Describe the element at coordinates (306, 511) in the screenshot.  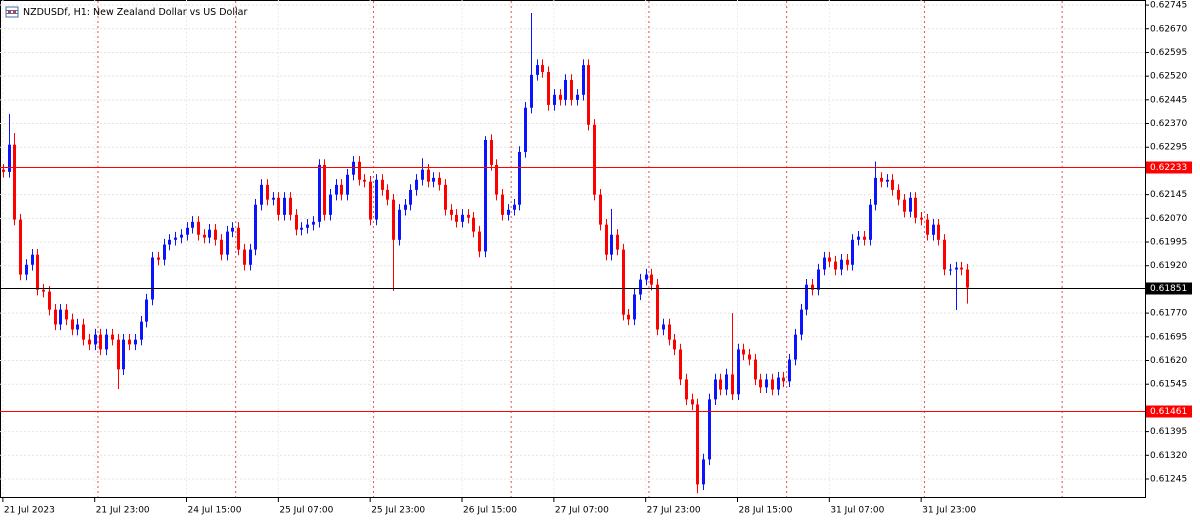
I see `x-tick-label: 25 Jul 07:00` at that location.